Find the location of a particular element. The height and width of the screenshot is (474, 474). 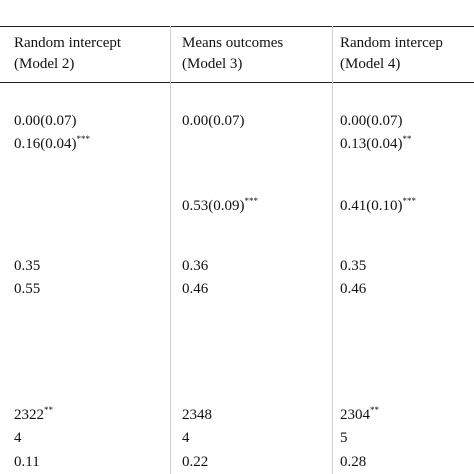

cell-value: 0.11 is located at coordinates (27, 462).